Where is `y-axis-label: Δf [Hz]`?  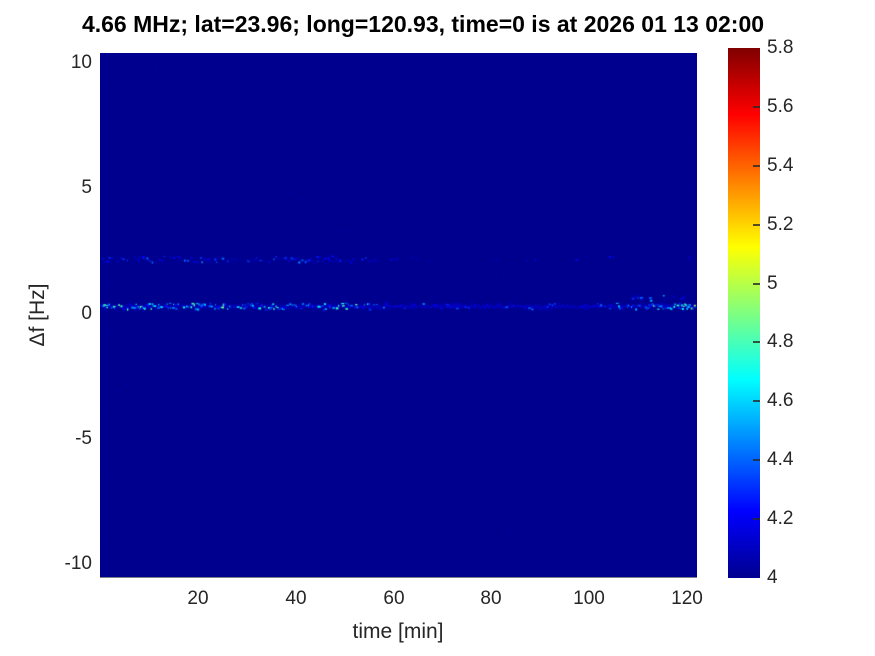
y-axis-label: Δf [Hz] is located at coordinates (37, 315).